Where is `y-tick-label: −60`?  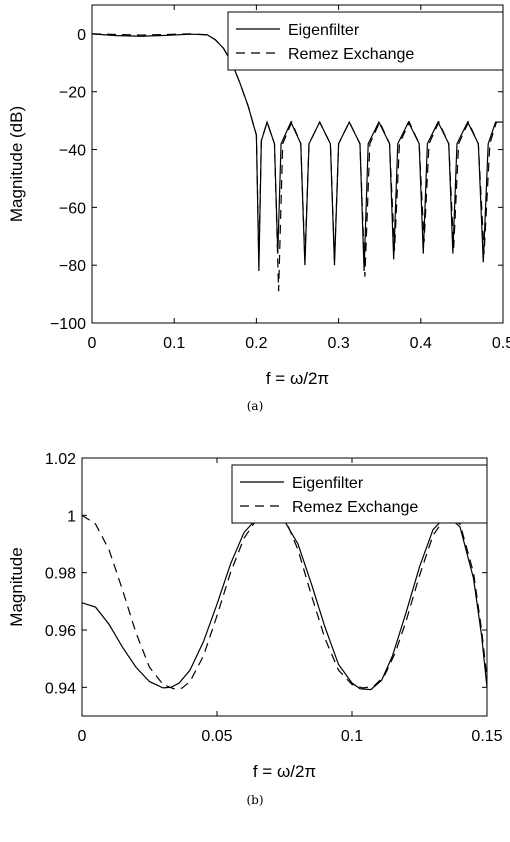 y-tick-label: −60 is located at coordinates (72, 208).